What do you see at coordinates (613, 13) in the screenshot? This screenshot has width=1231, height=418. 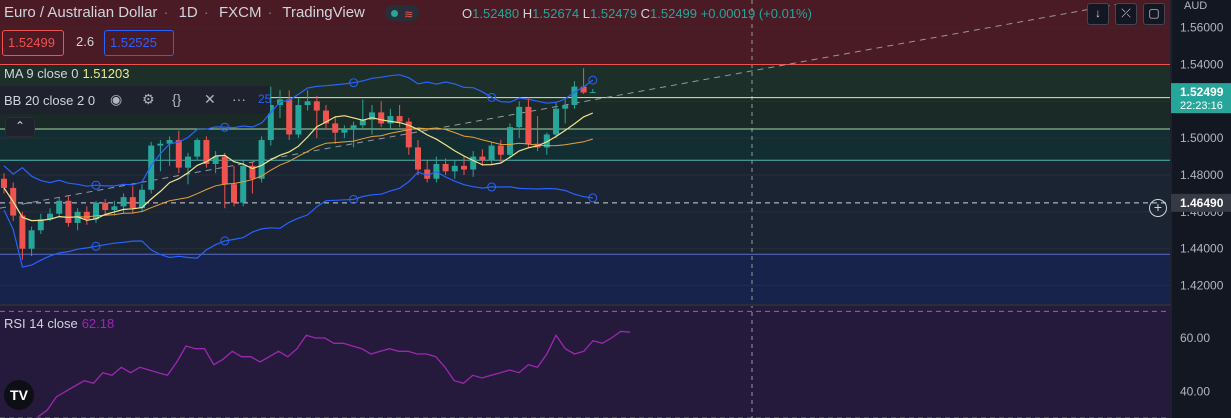 I see `low-value: 1.52479` at bounding box center [613, 13].